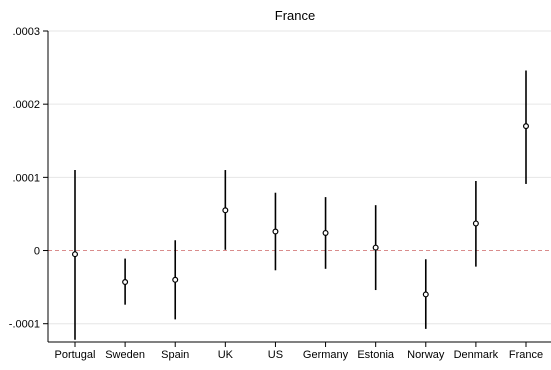 The height and width of the screenshot is (370, 551). Describe the element at coordinates (525, 126) in the screenshot. I see `estimate-marker-france` at that location.